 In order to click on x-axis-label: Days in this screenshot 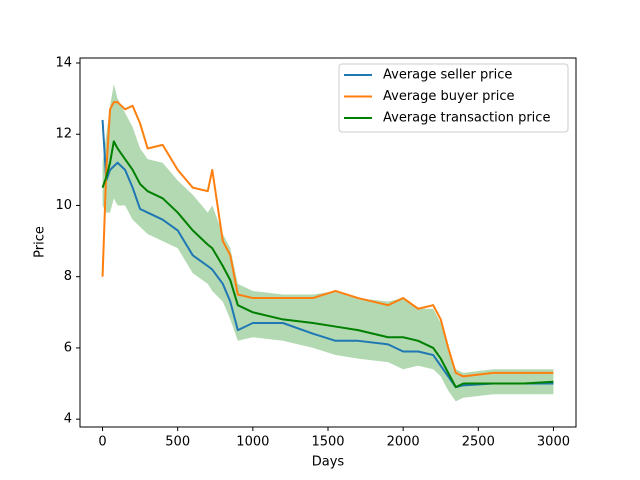, I will do `click(328, 462)`.